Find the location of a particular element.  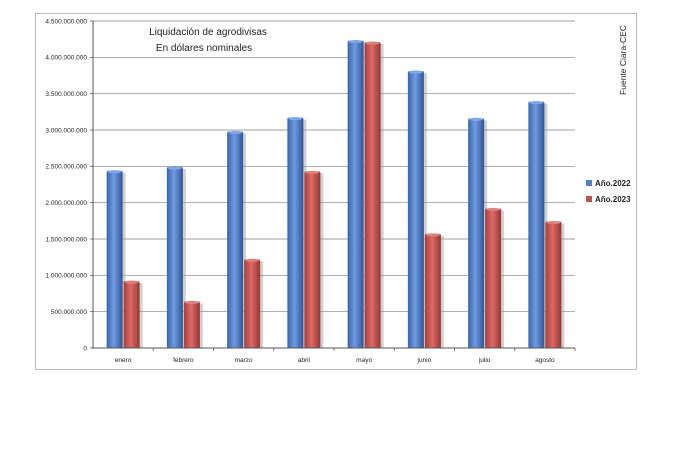

x-tick-label: abril is located at coordinates (304, 360).